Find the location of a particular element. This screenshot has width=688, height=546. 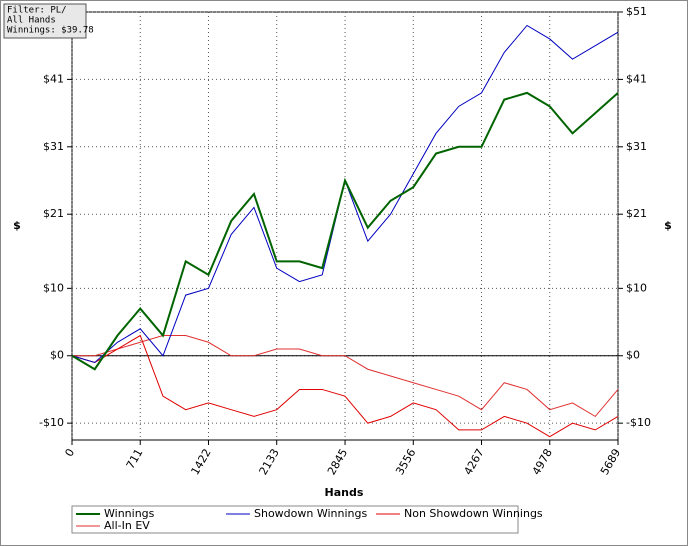

legend-label: All-In EV is located at coordinates (127, 525).